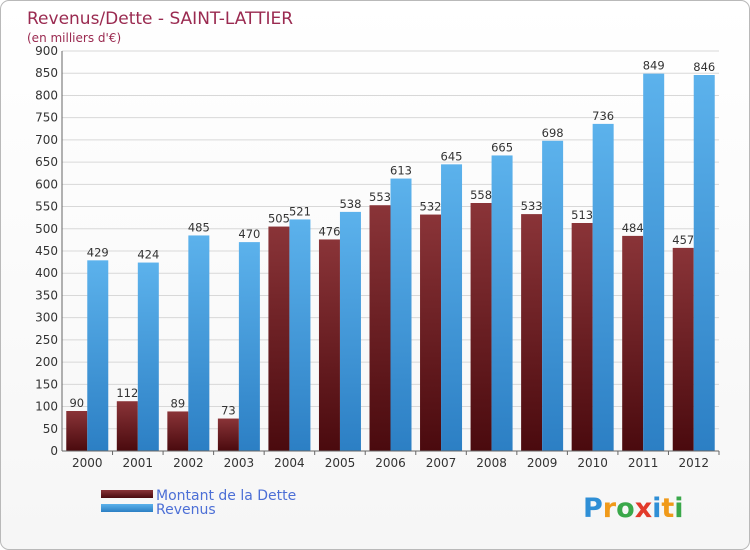  I want to click on chart-subtitle: (en milliers d'€), so click(74, 38).